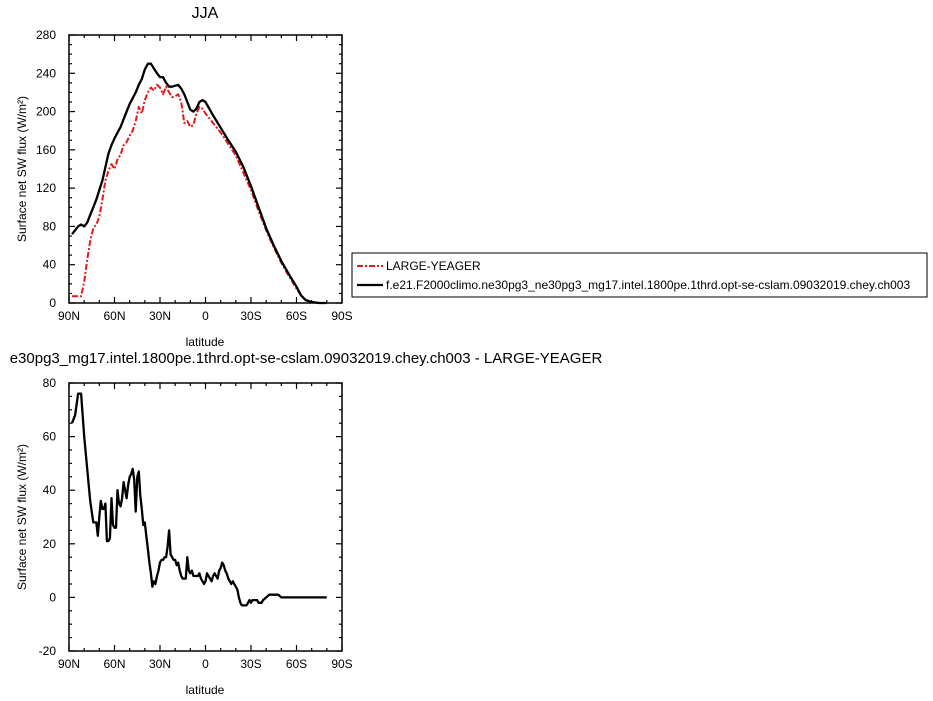 Image resolution: width=933 pixels, height=701 pixels. I want to click on top-y-tick-label: 280, so click(46, 35).